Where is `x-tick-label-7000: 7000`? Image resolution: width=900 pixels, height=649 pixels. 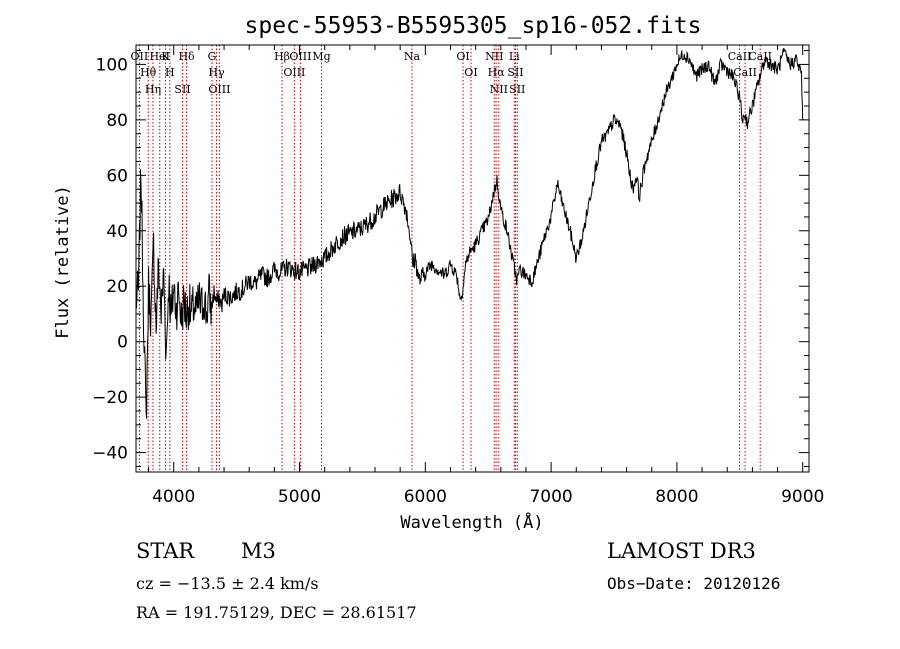 x-tick-label-7000: 7000 is located at coordinates (550, 497).